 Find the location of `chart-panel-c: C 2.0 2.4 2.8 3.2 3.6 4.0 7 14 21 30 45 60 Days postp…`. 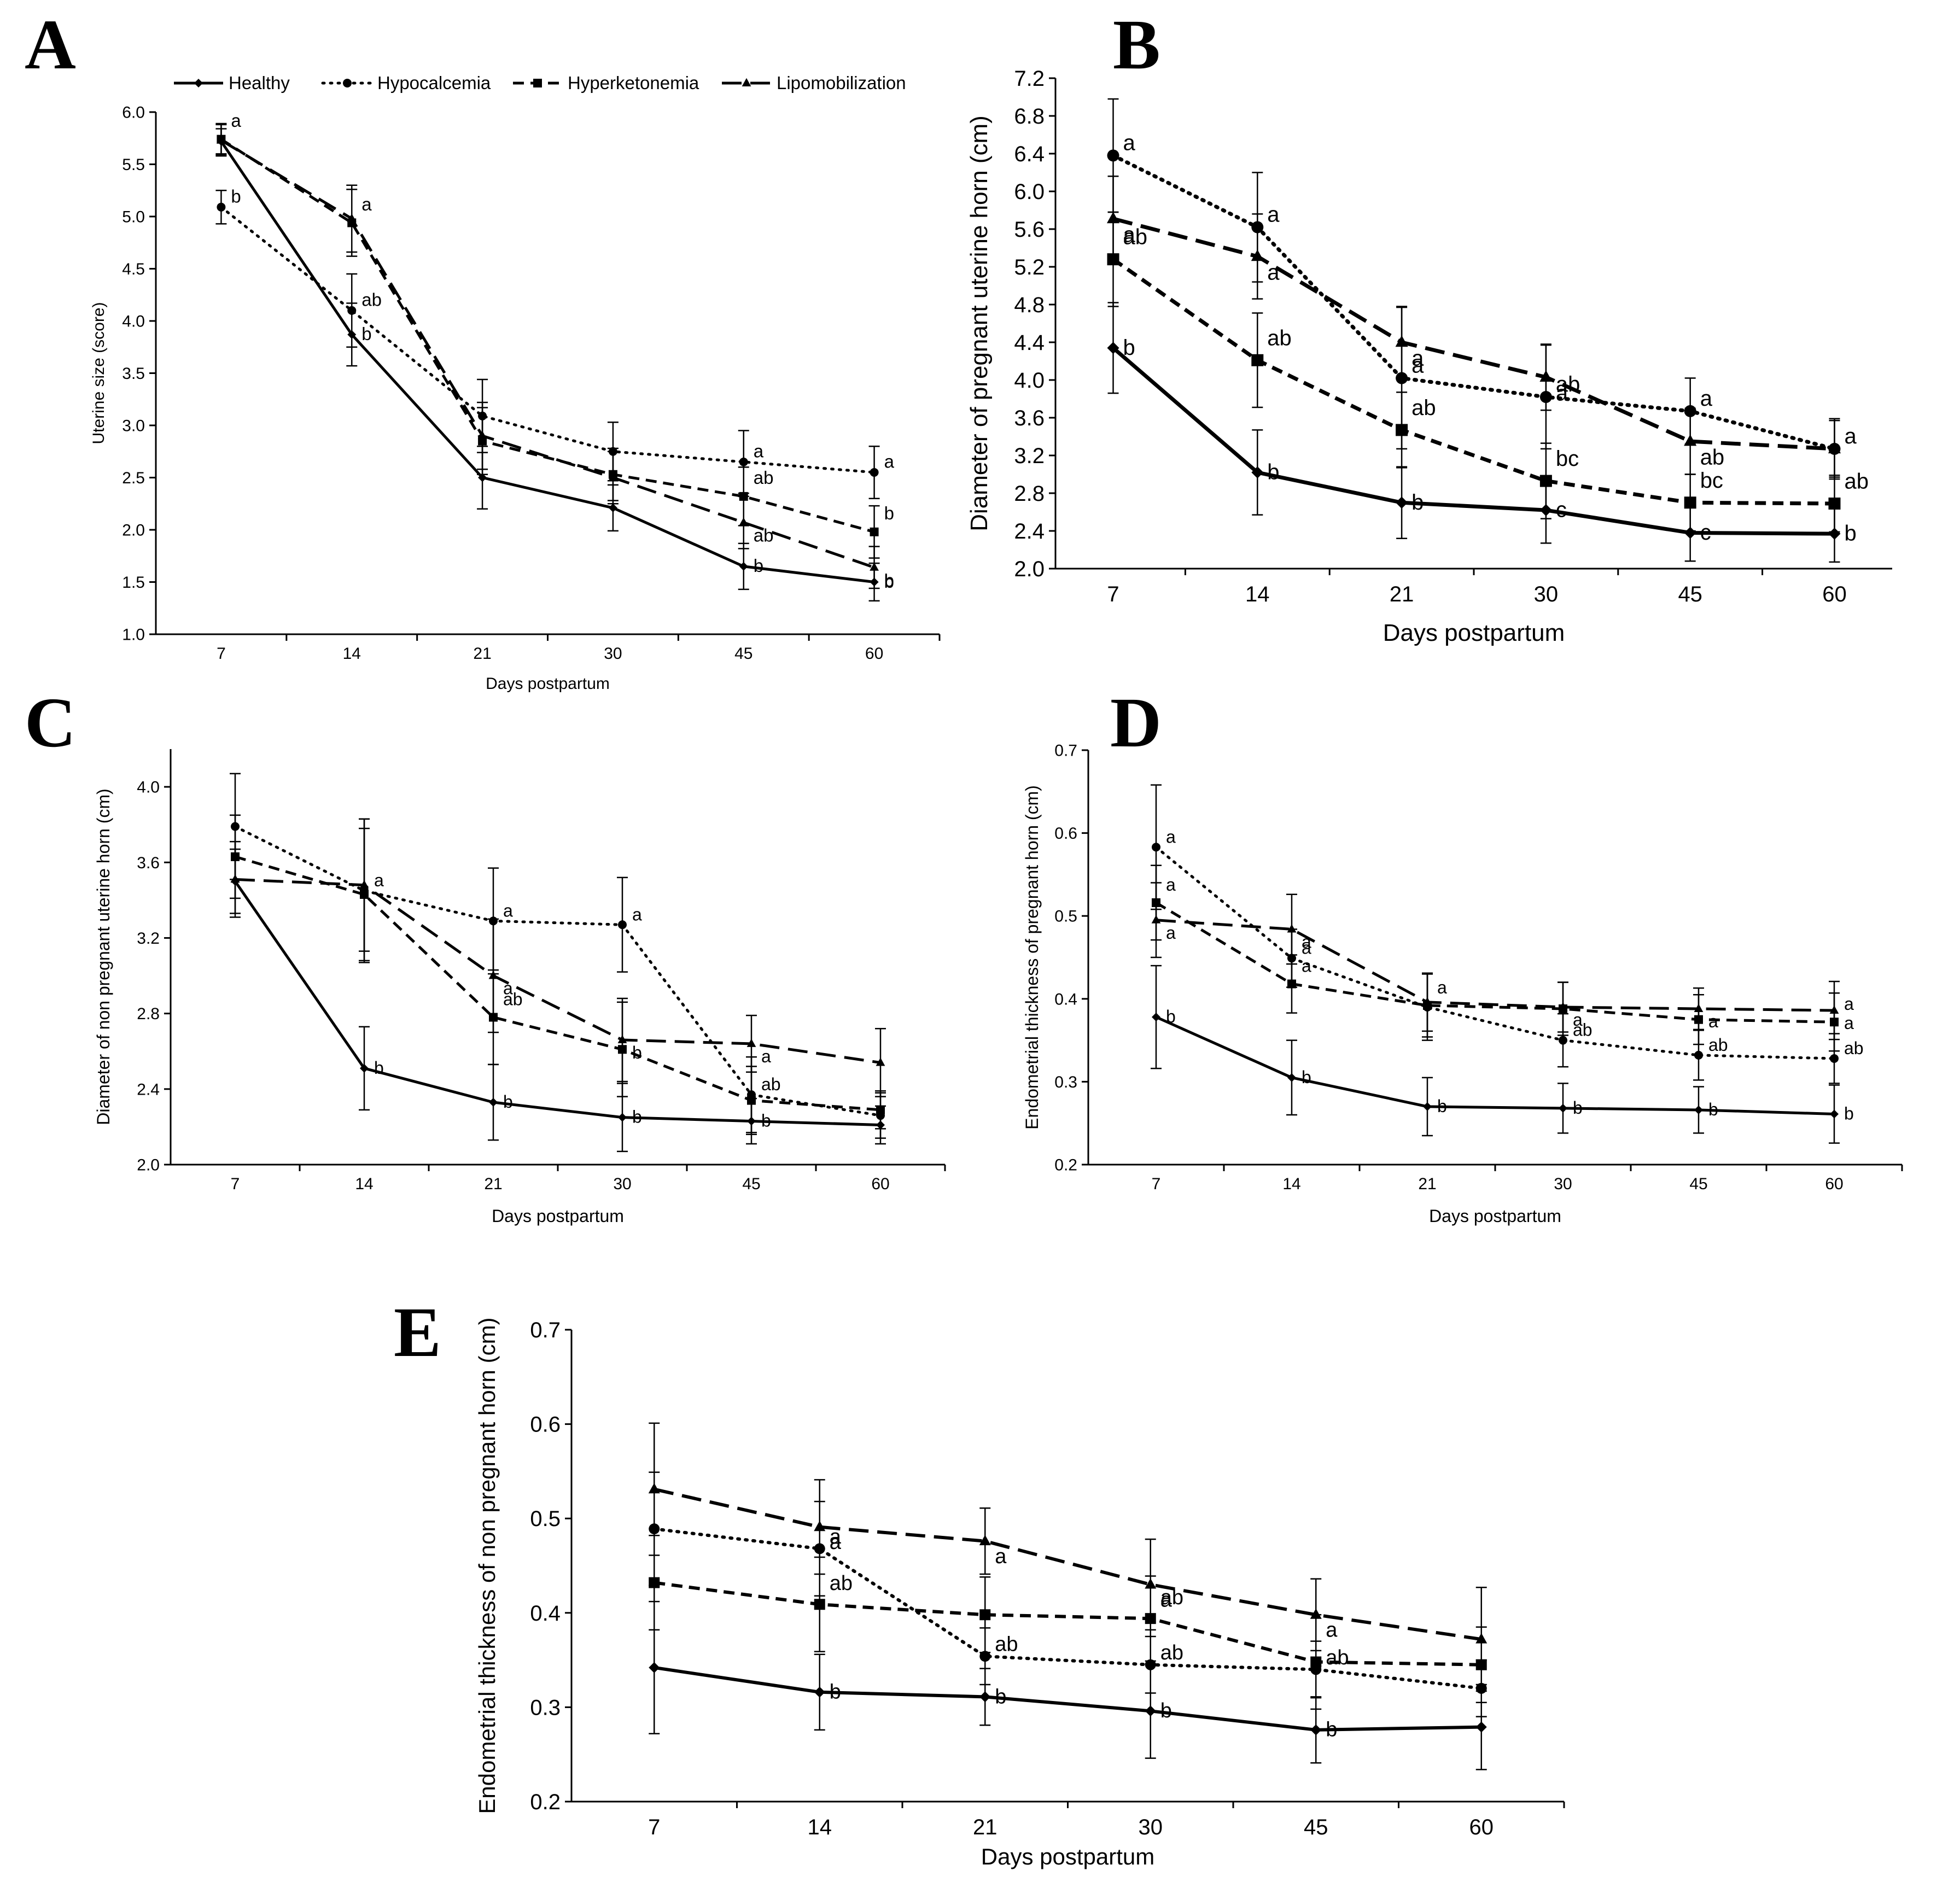

chart-panel-c: C 2.0 2.4 2.8 3.2 3.6 4.0 7 14 21 30 45 60 Days postp… is located at coordinates (485, 954).